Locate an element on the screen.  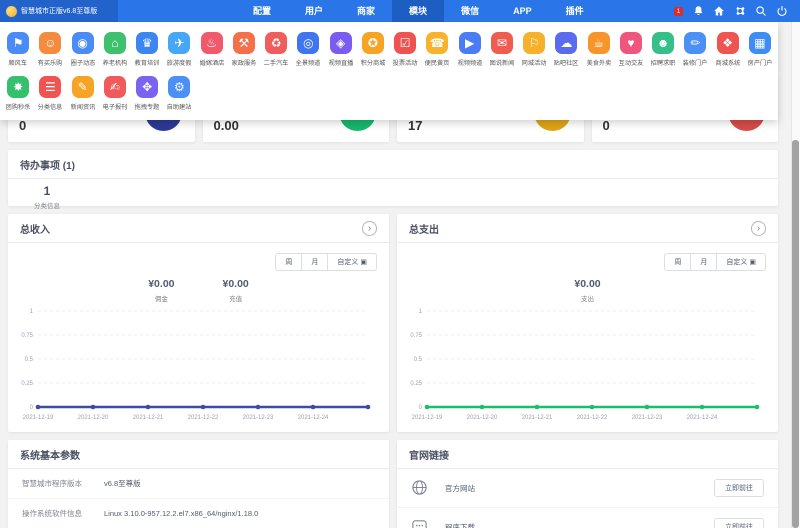
module-item-同城活动: ⚐ 同城活动 is located at coordinates (534, 49).